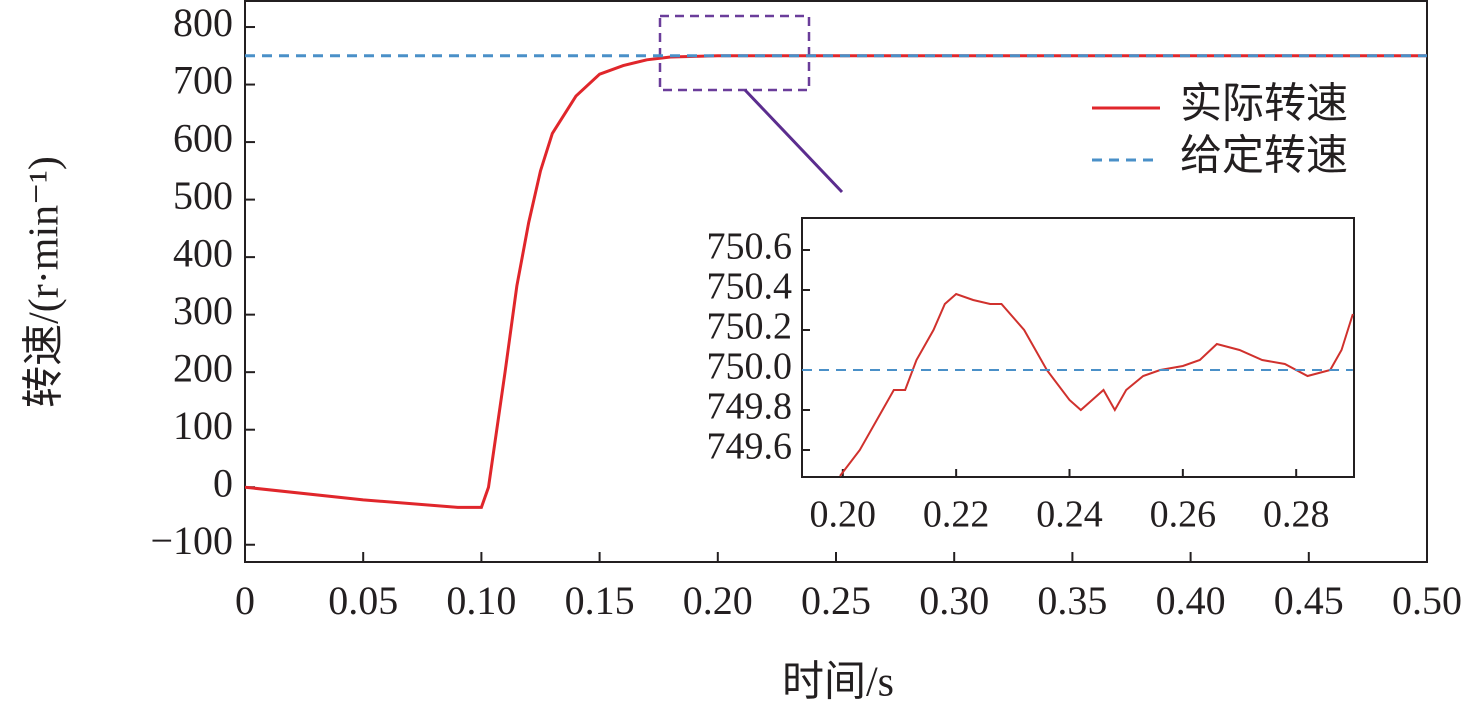 This screenshot has height=718, width=1476. I want to click on y-axis-label: 转速/(r·min⁻¹), so click(45, 282).